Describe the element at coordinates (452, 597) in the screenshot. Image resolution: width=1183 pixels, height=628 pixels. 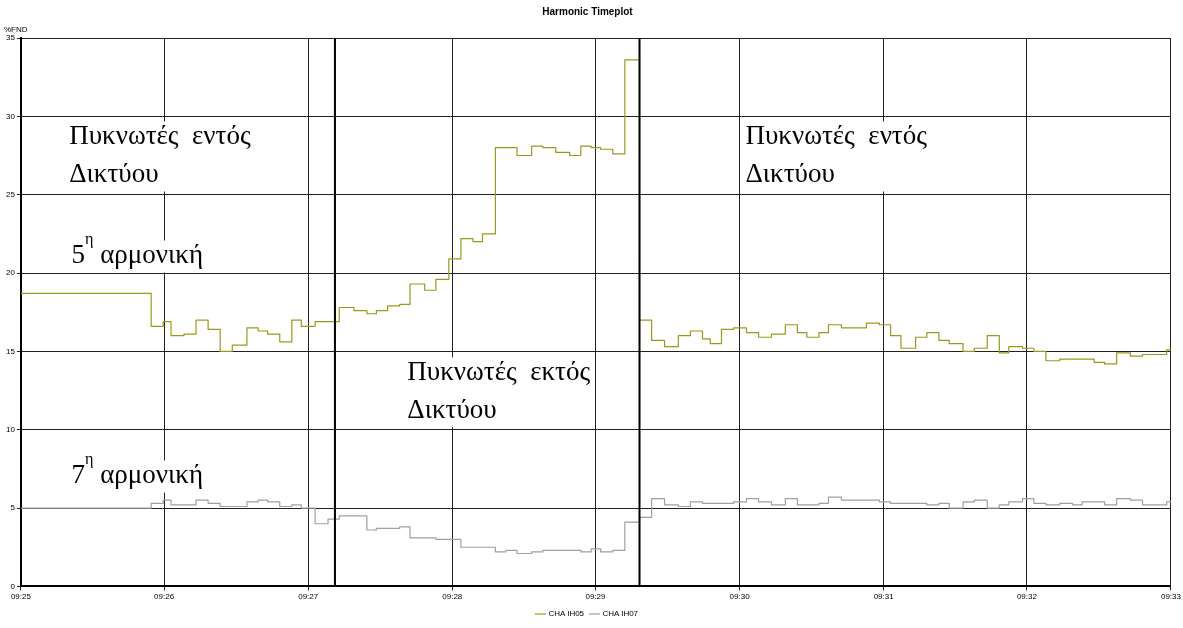
I see `x-tick-label: 09:28` at that location.